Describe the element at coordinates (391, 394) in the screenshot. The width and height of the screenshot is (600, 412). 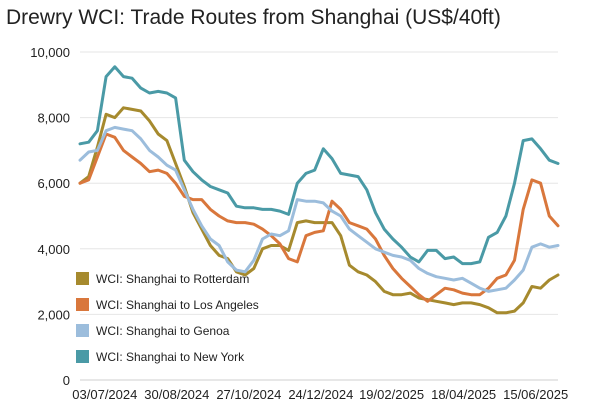
I see `x-tick-label: 19/02/2025` at that location.